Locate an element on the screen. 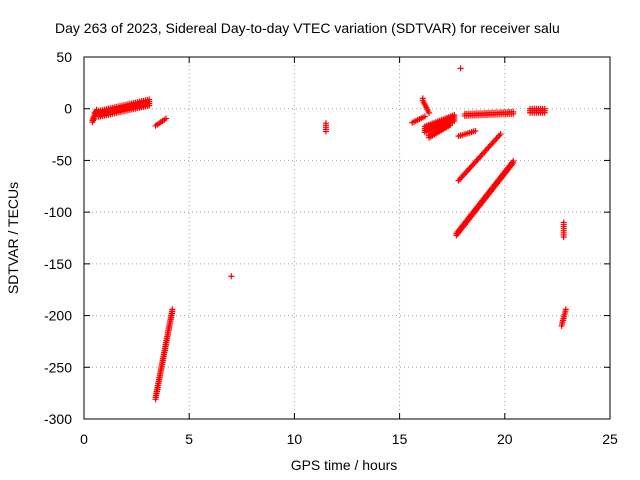  y-tick-label: -300 is located at coordinates (58, 419).